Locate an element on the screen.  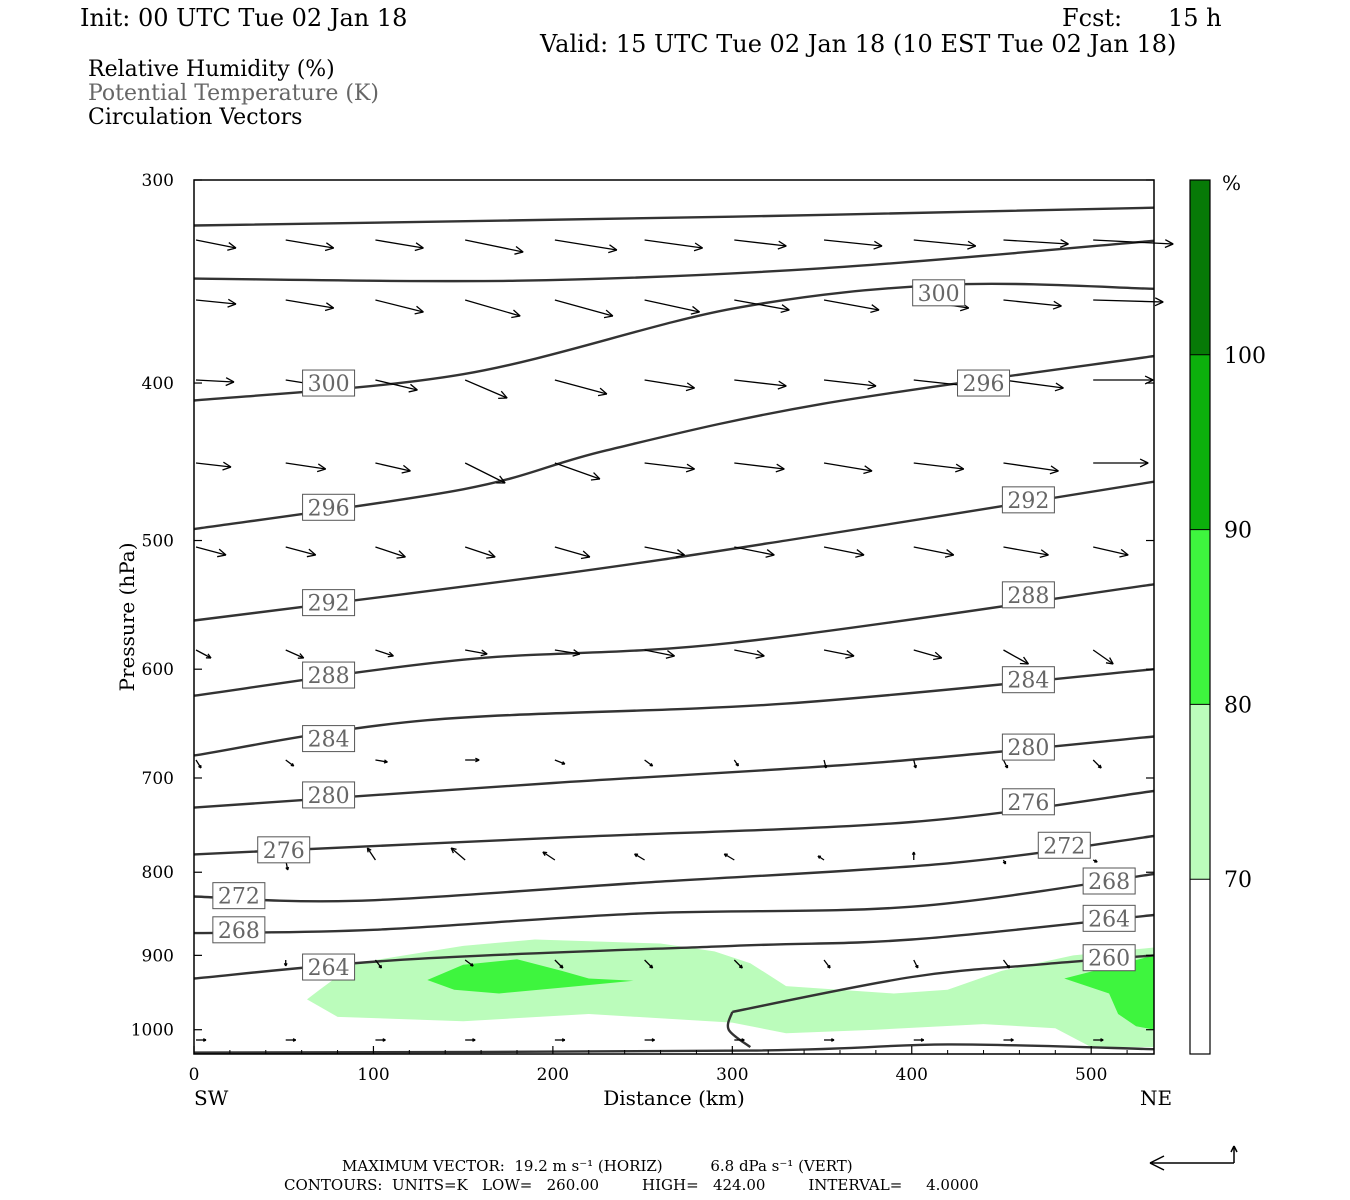
field-theta: Potential Temperature (K) is located at coordinates (233, 93).